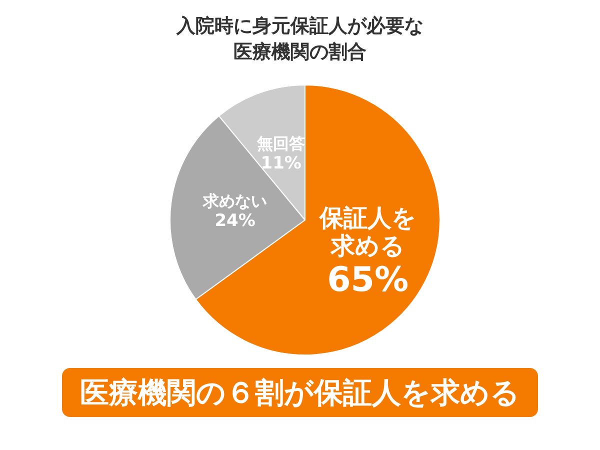 The height and width of the screenshot is (450, 600). Describe the element at coordinates (300, 39) in the screenshot. I see `chart-title: 入院時に身元保証人が必要な医療機関の割合` at that location.